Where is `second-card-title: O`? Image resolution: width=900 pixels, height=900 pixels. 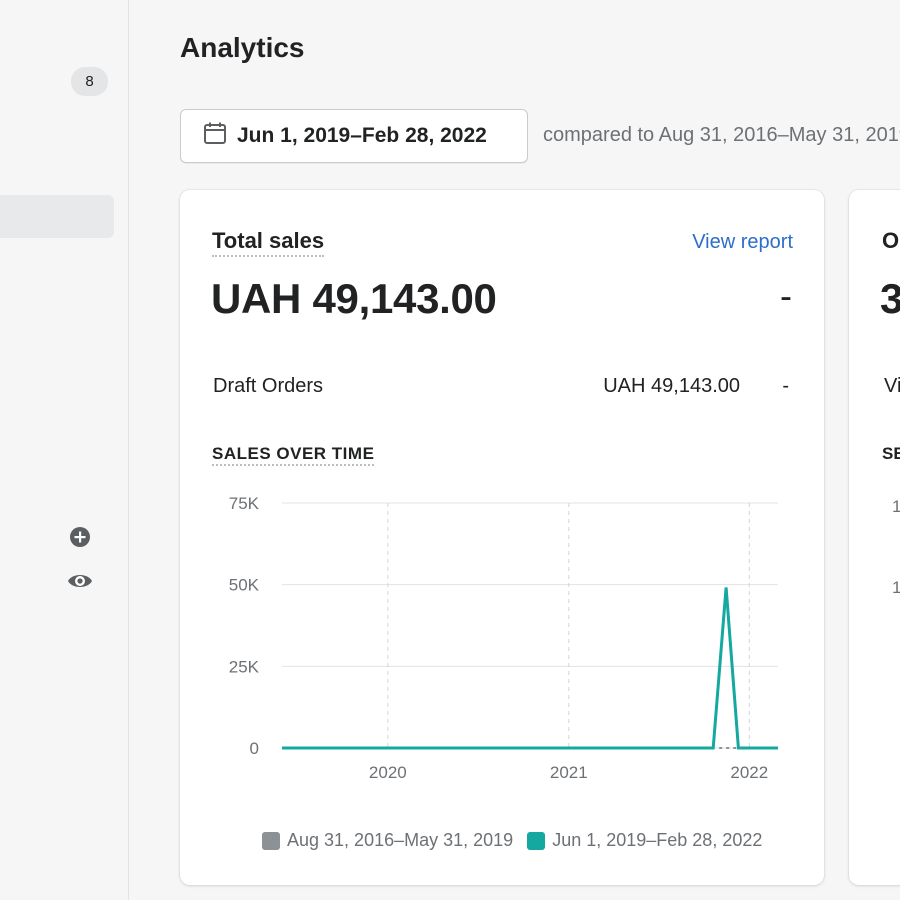
second-card-title: O is located at coordinates (891, 240).